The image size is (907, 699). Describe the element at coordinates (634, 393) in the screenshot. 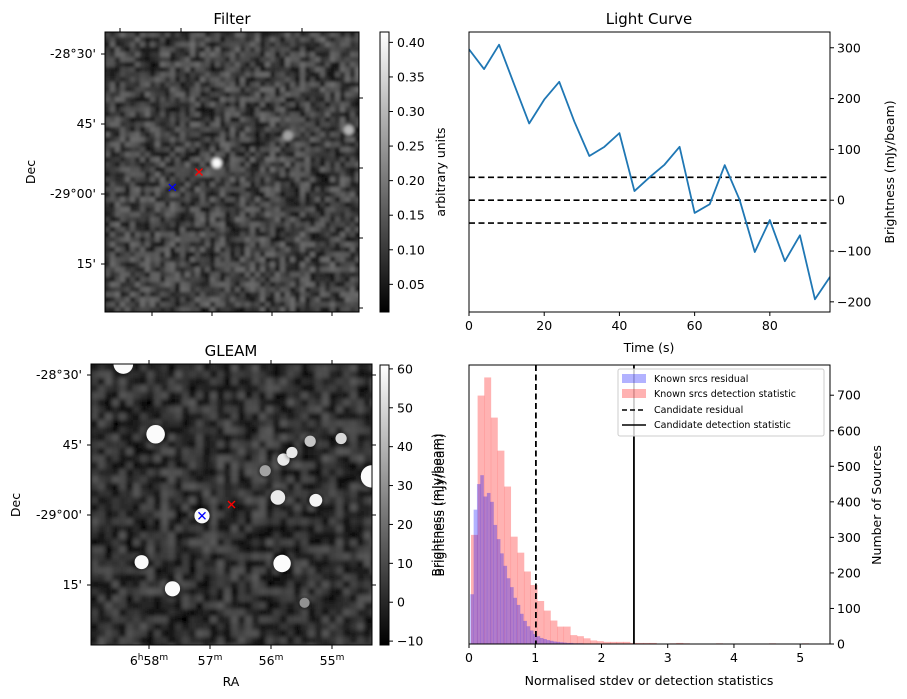

I see `legend-swatch-detection` at that location.